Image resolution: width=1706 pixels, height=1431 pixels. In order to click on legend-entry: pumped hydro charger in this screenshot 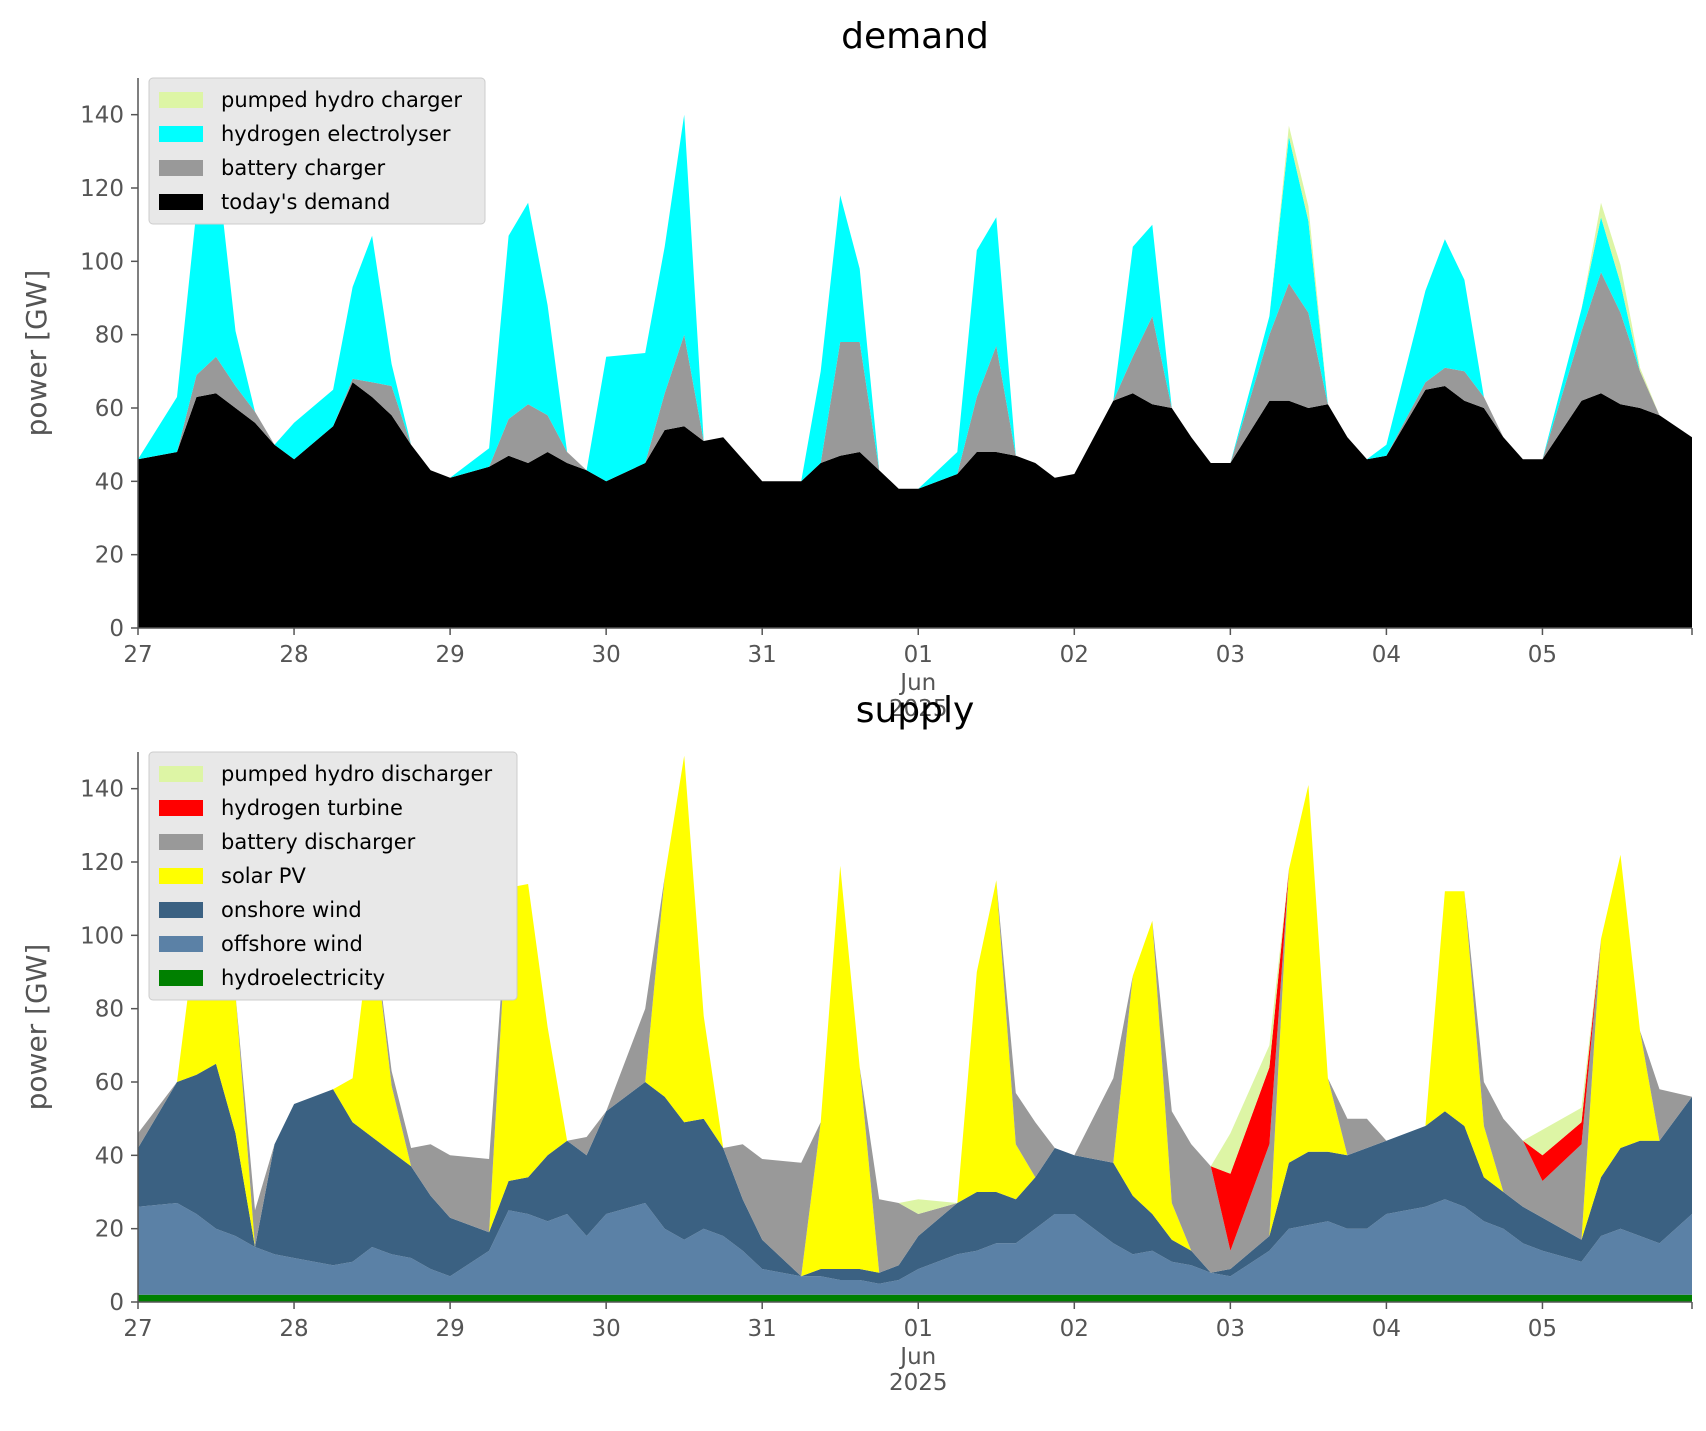, I will do `click(341, 100)`.